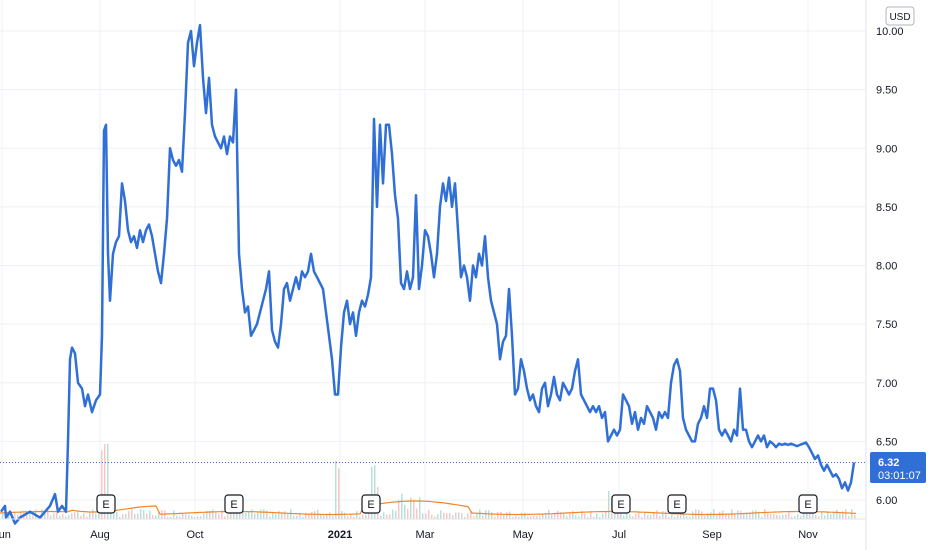  Describe the element at coordinates (409, 535) in the screenshot. I see `time-axis: Jun Aug Oct 2021 Mar May Jul Sep Nov` at that location.